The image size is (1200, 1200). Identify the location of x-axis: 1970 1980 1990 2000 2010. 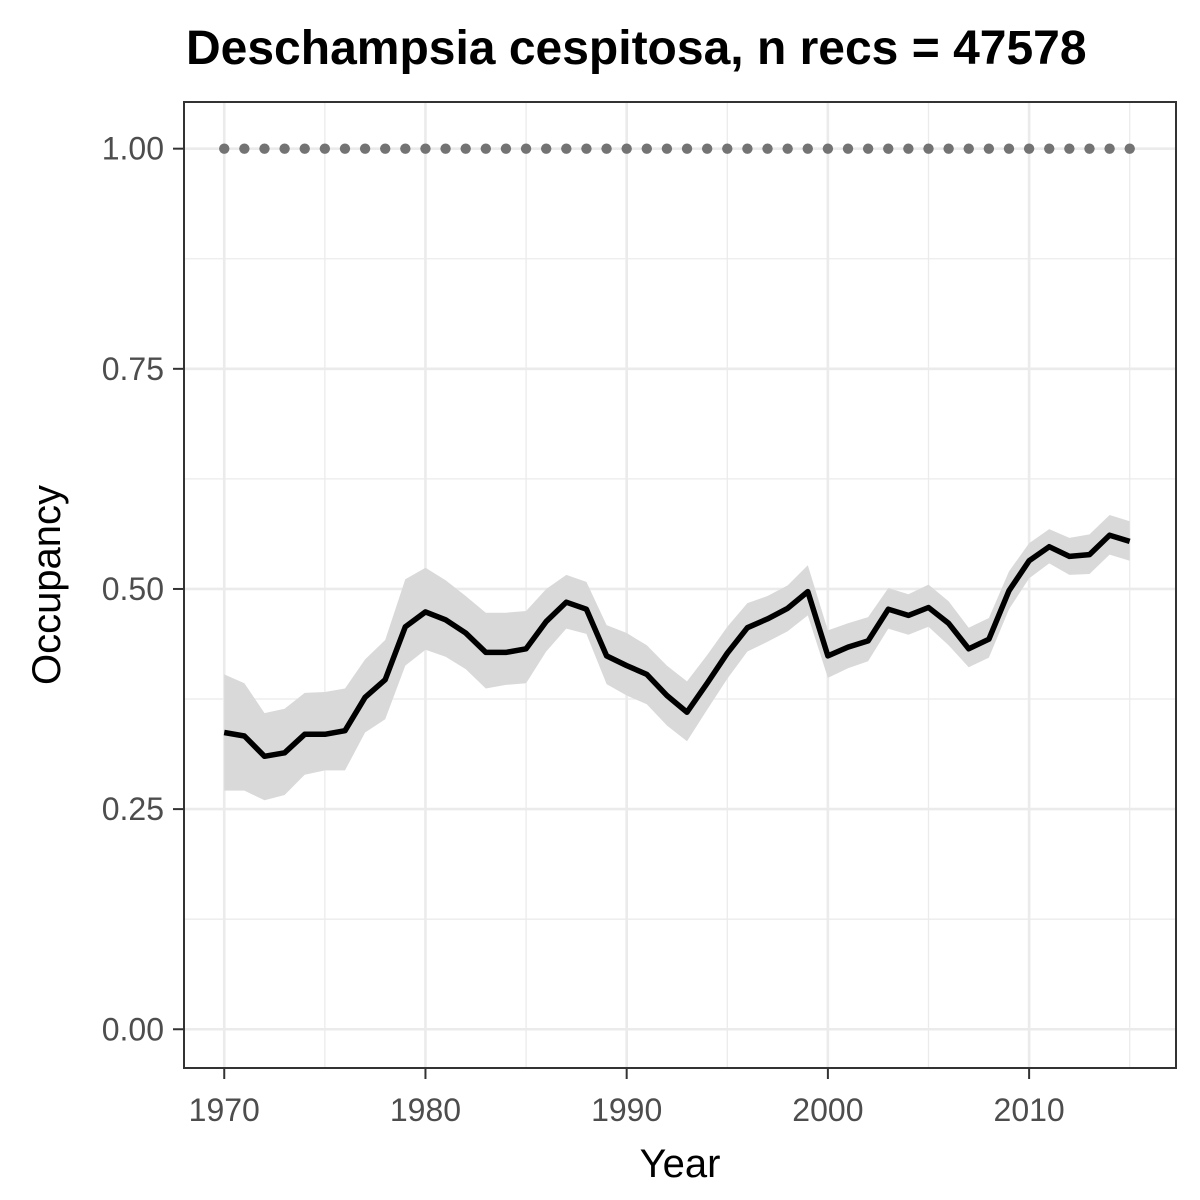
(627, 1098).